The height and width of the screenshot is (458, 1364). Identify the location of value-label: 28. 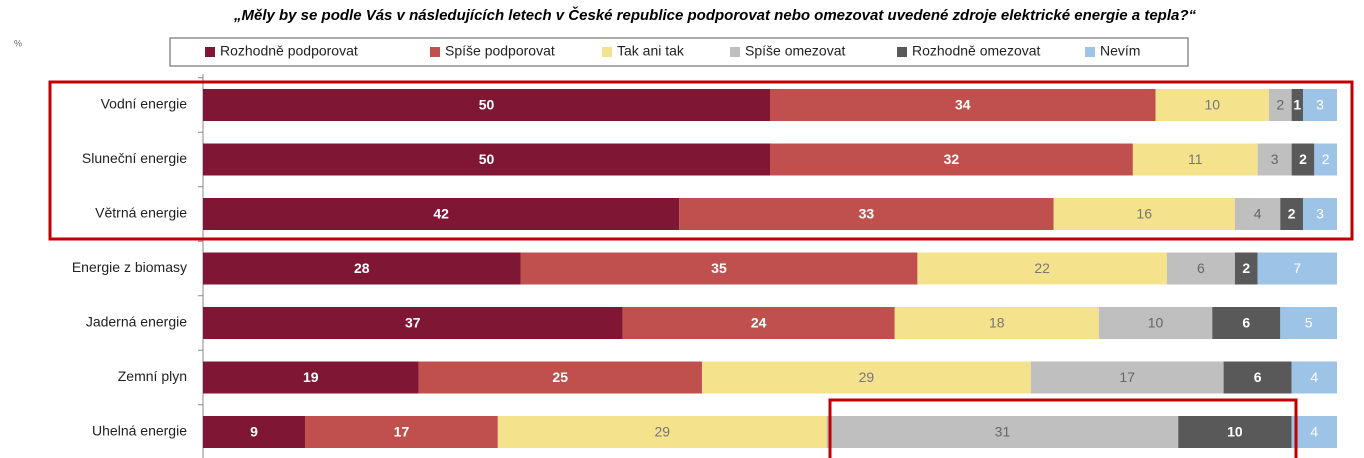
(362, 268).